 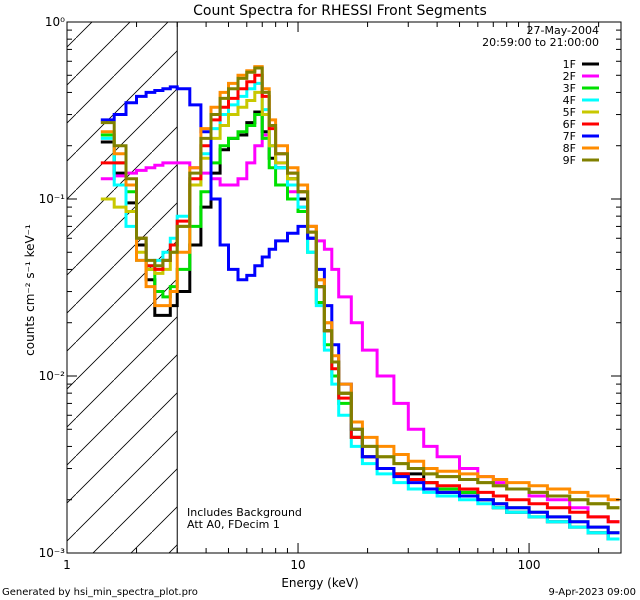 I want to click on legend-label-5F: 5F, so click(x=569, y=112).